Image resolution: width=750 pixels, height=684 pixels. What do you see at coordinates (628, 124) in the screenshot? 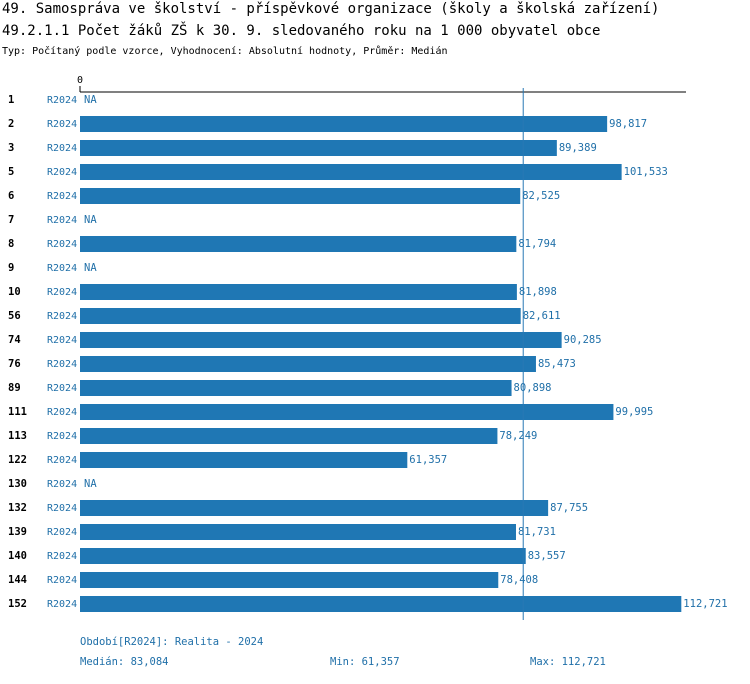
I see `value-label: 98,817` at bounding box center [628, 124].